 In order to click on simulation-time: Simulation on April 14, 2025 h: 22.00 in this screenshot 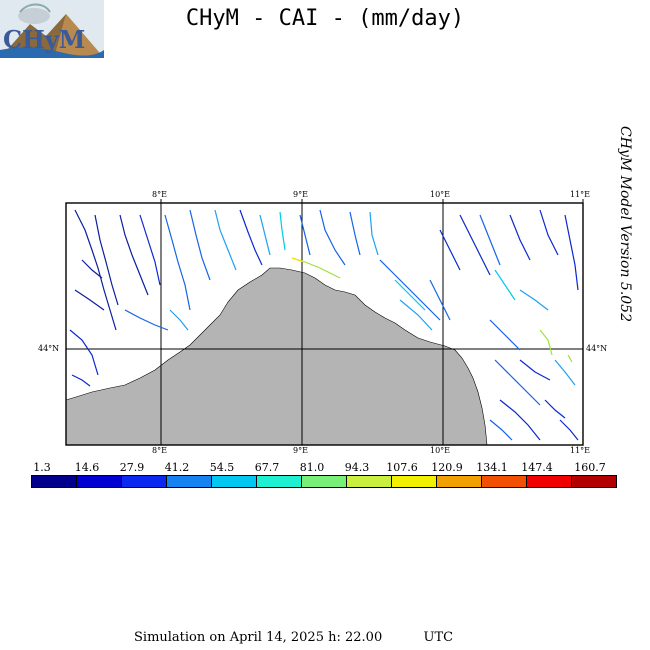, I will do `click(258, 637)`.